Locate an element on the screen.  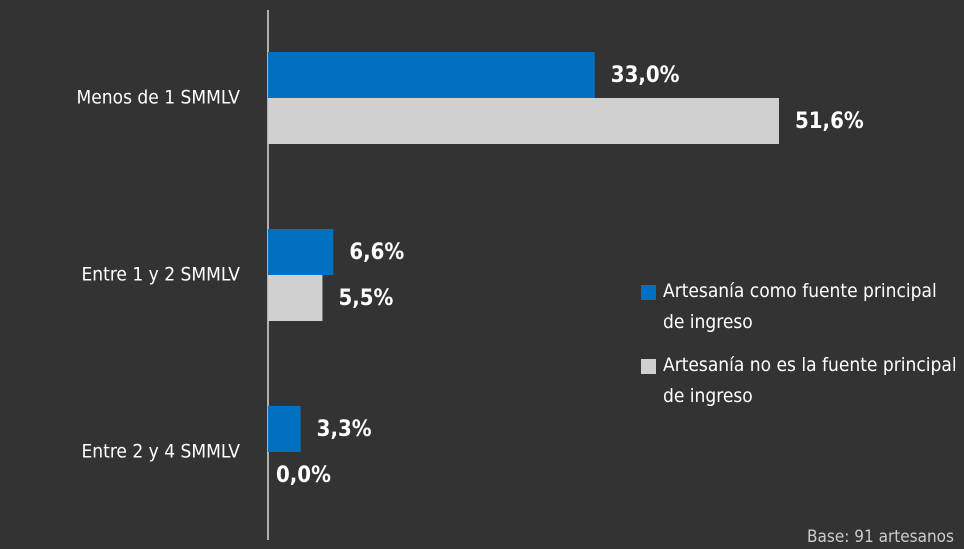
value-label: 0,0% is located at coordinates (303, 475).